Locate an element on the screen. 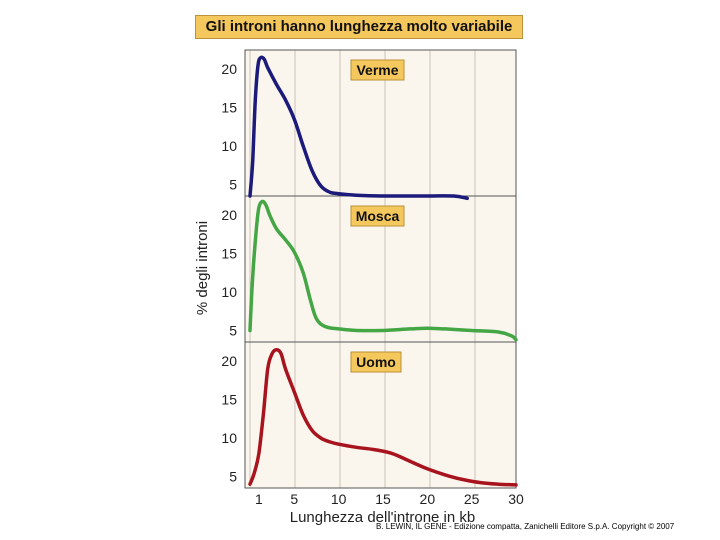 This screenshot has width=720, height=540. x-tick-label: 10 is located at coordinates (339, 499).